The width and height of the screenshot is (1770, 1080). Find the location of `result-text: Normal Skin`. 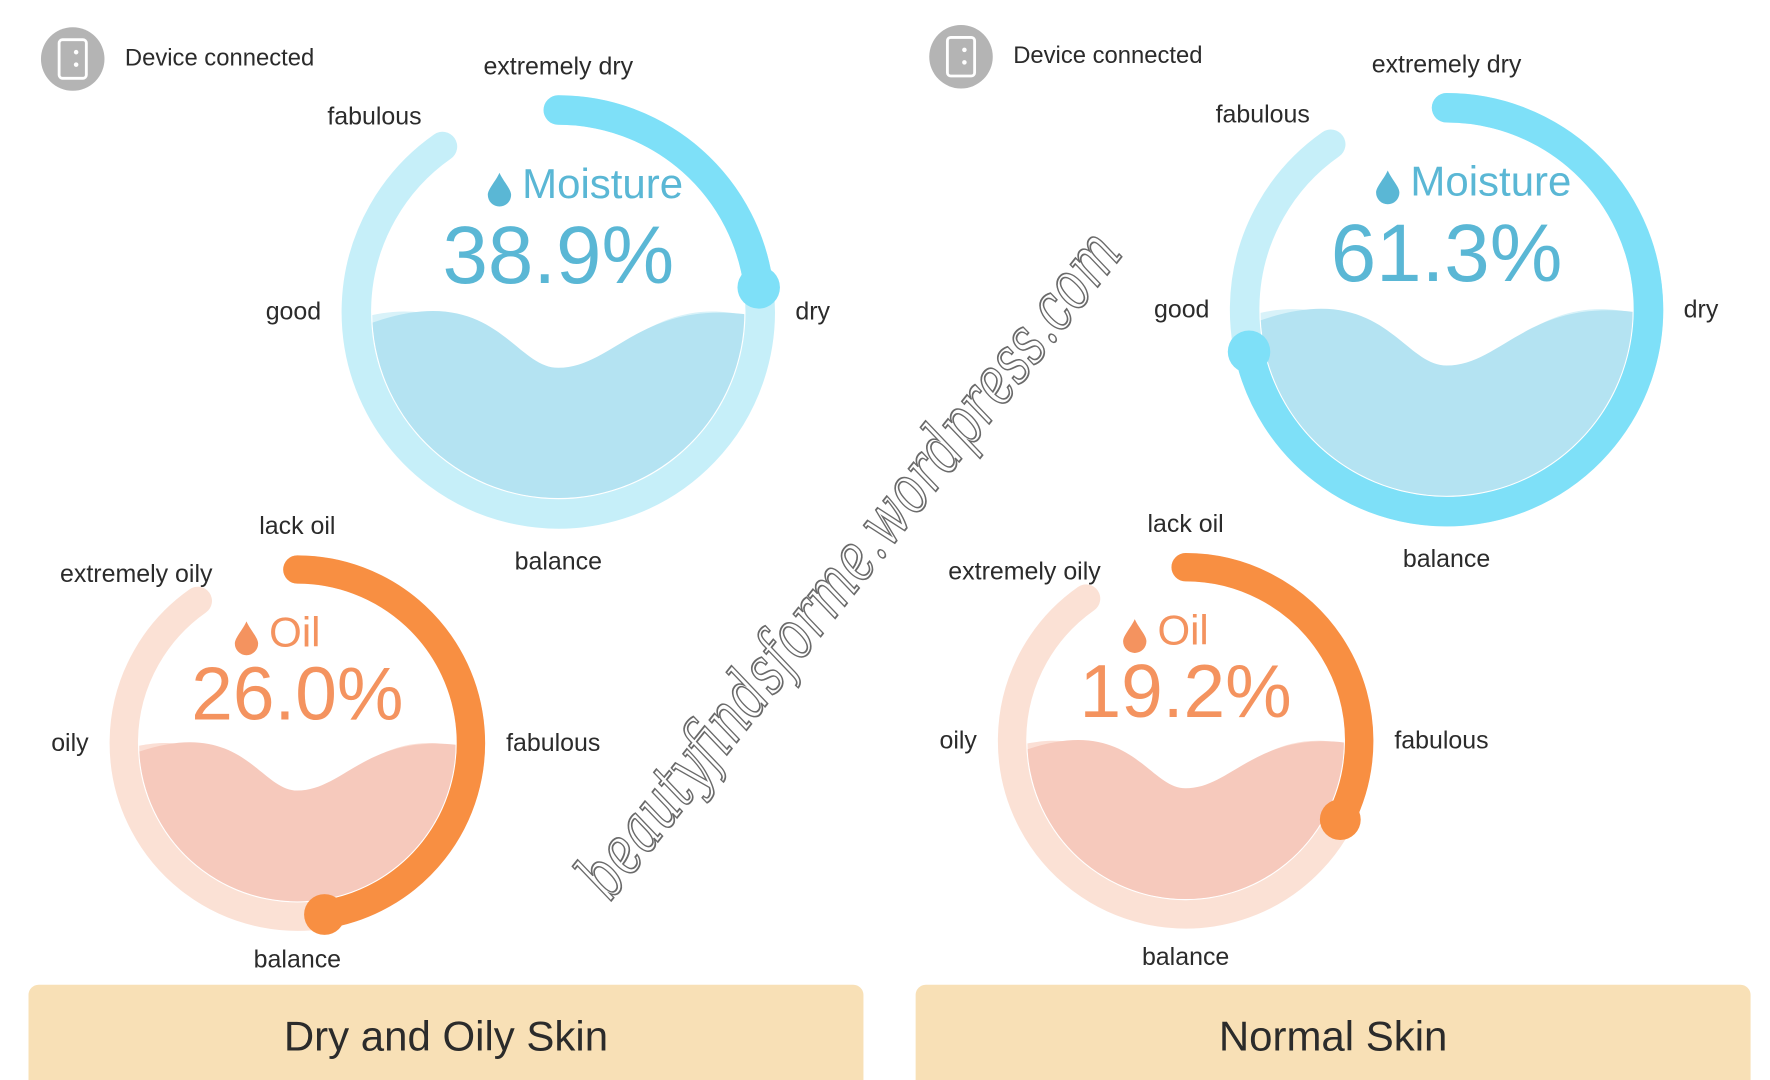

result-text: Normal Skin is located at coordinates (1333, 1035).